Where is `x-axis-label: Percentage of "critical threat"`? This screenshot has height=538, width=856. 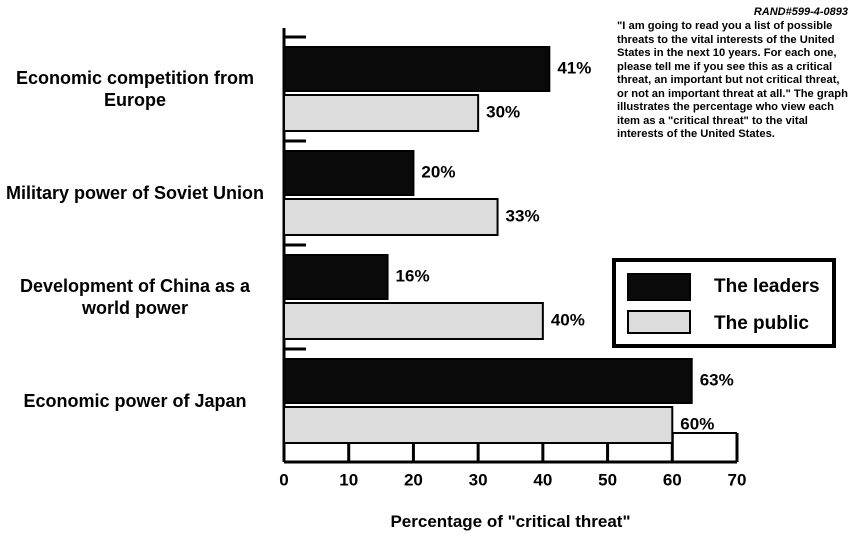
x-axis-label: Percentage of "critical threat" is located at coordinates (510, 521).